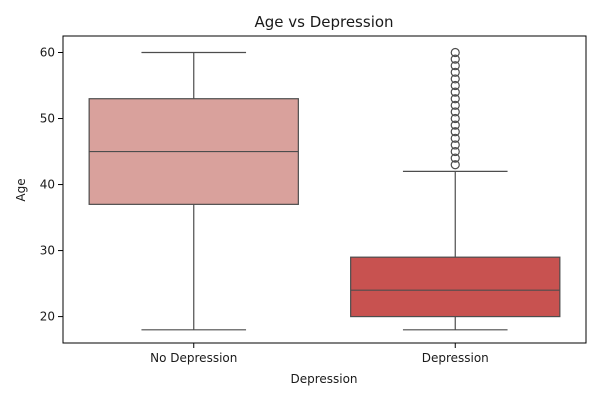 The image size is (600, 400). Describe the element at coordinates (455, 287) in the screenshot. I see `iqr-box` at that location.